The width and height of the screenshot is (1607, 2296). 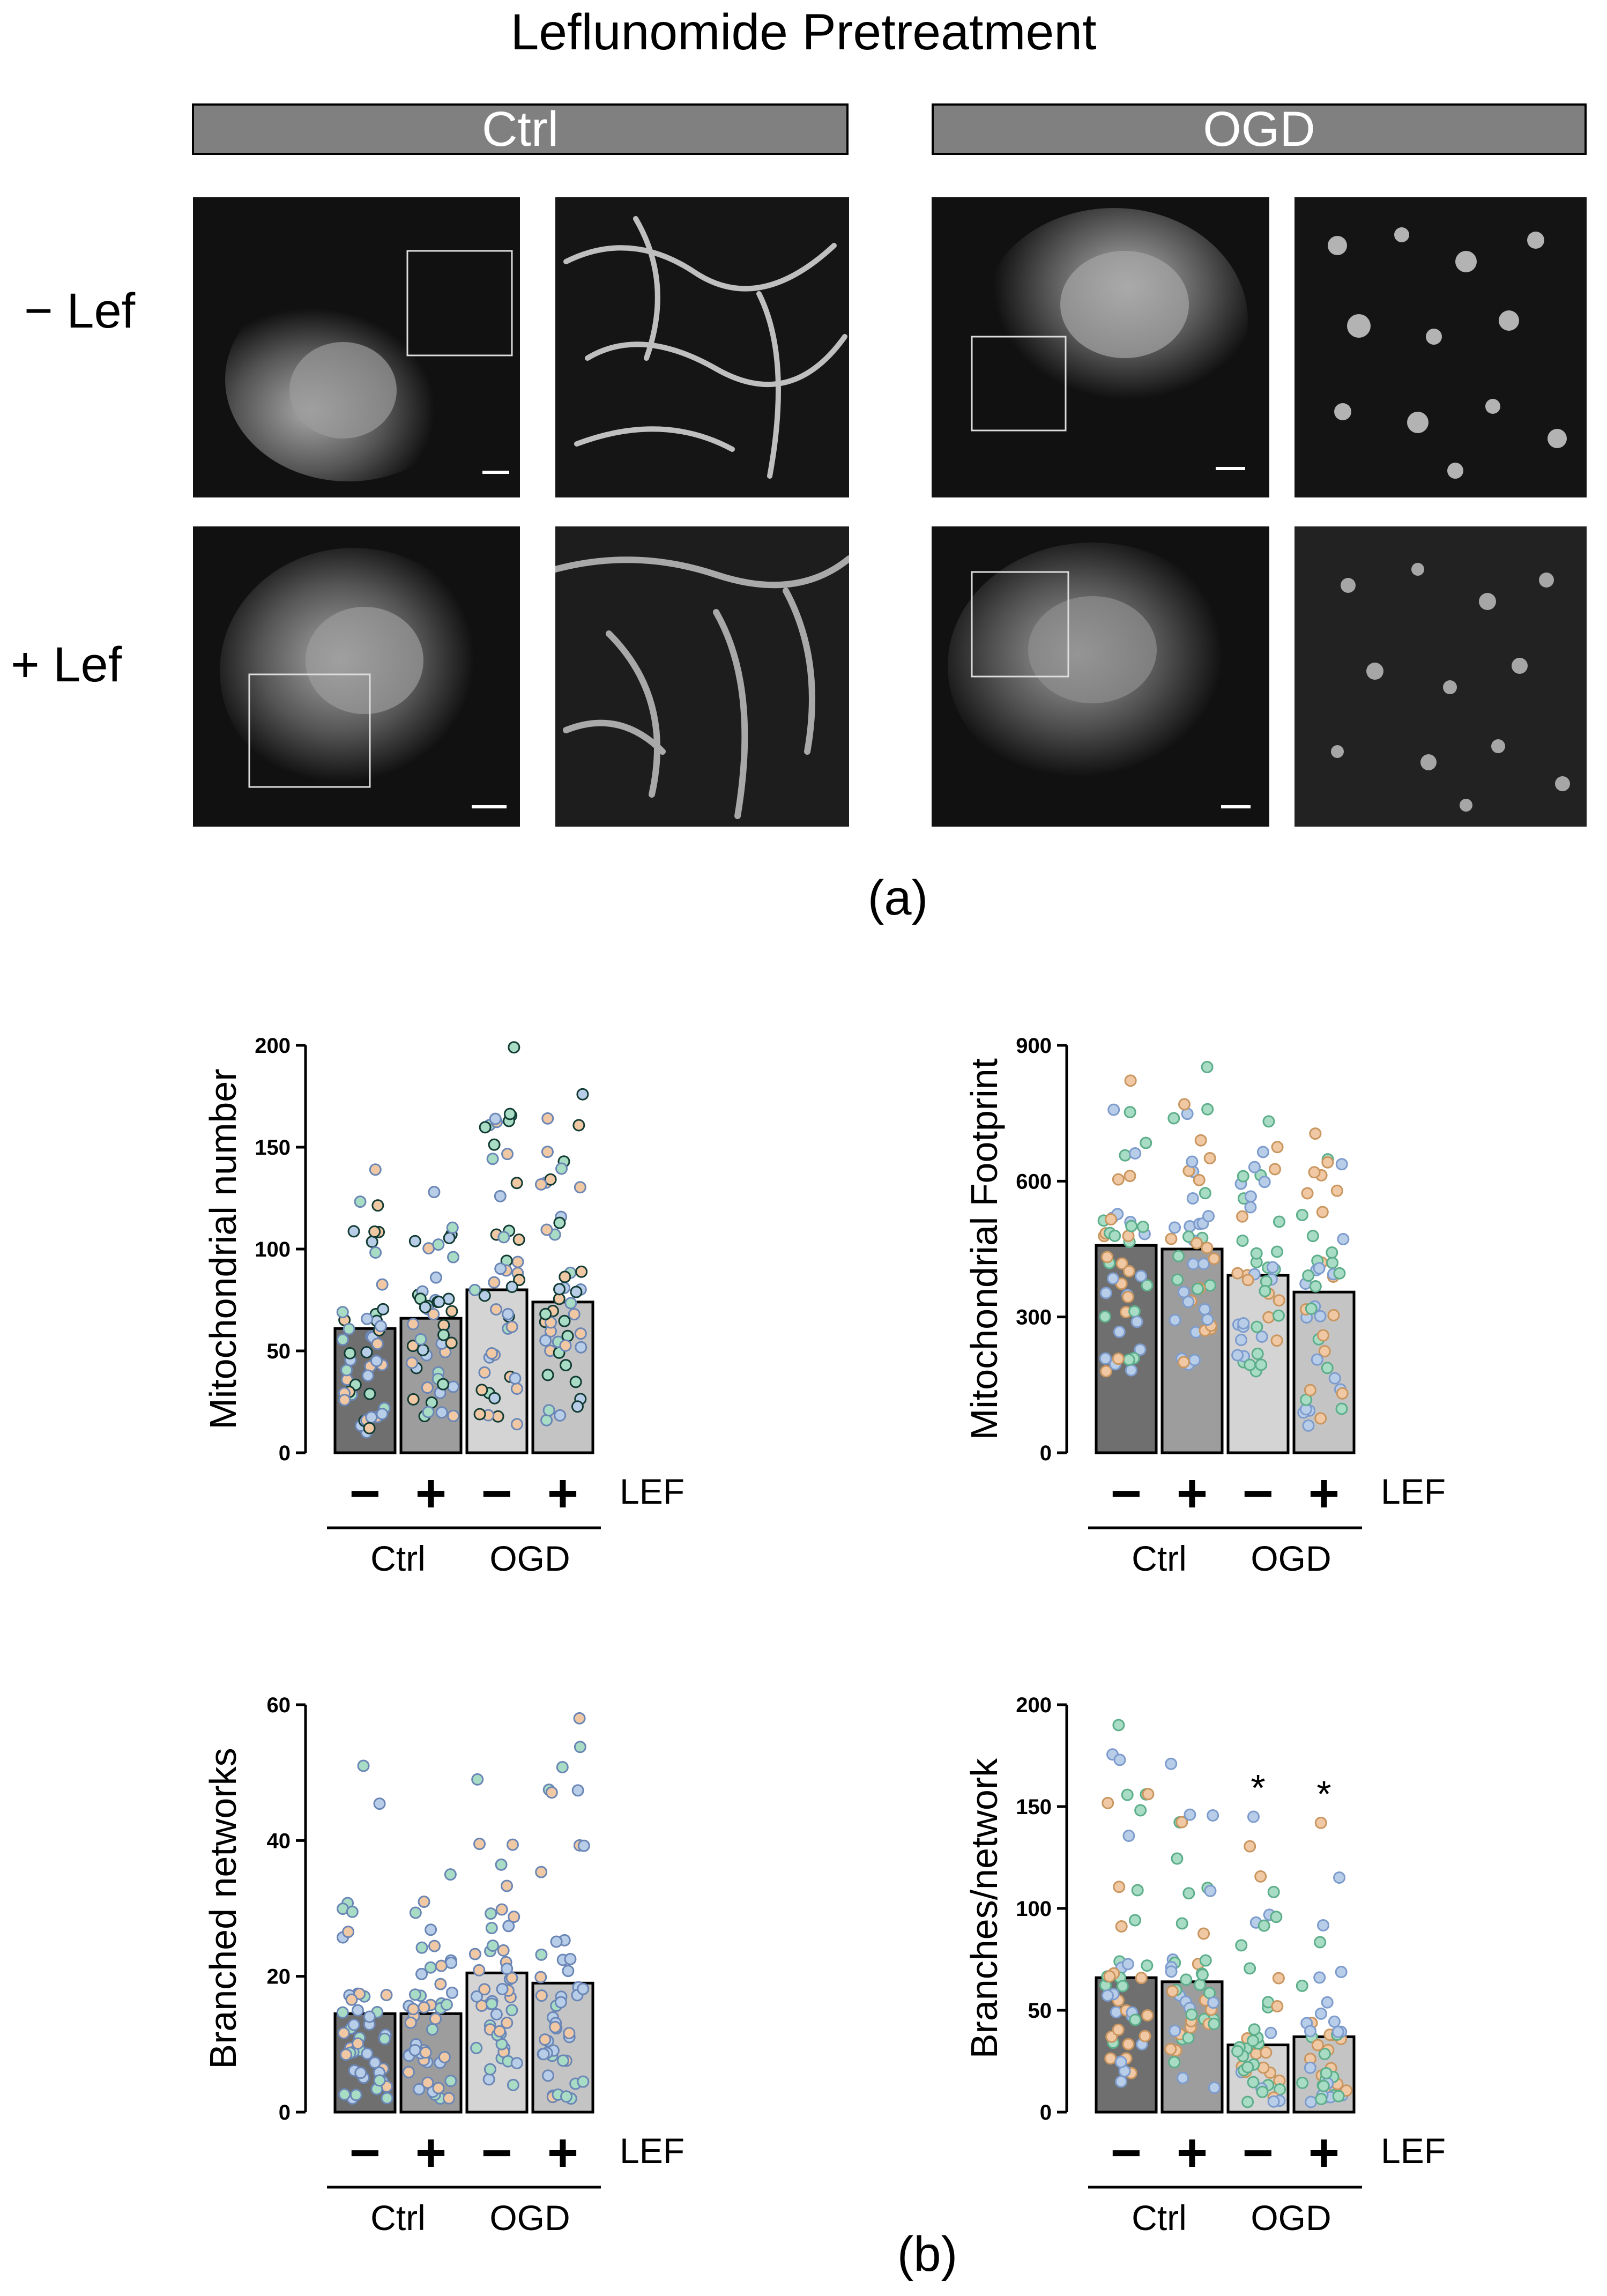 I want to click on group-label: OGD, so click(x=1291, y=1558).